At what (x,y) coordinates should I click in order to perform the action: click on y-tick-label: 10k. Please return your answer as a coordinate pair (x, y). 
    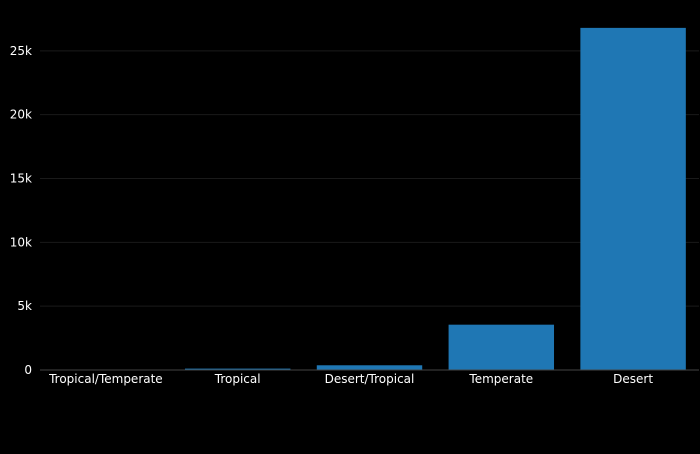
    Looking at the image, I should click on (21, 242).